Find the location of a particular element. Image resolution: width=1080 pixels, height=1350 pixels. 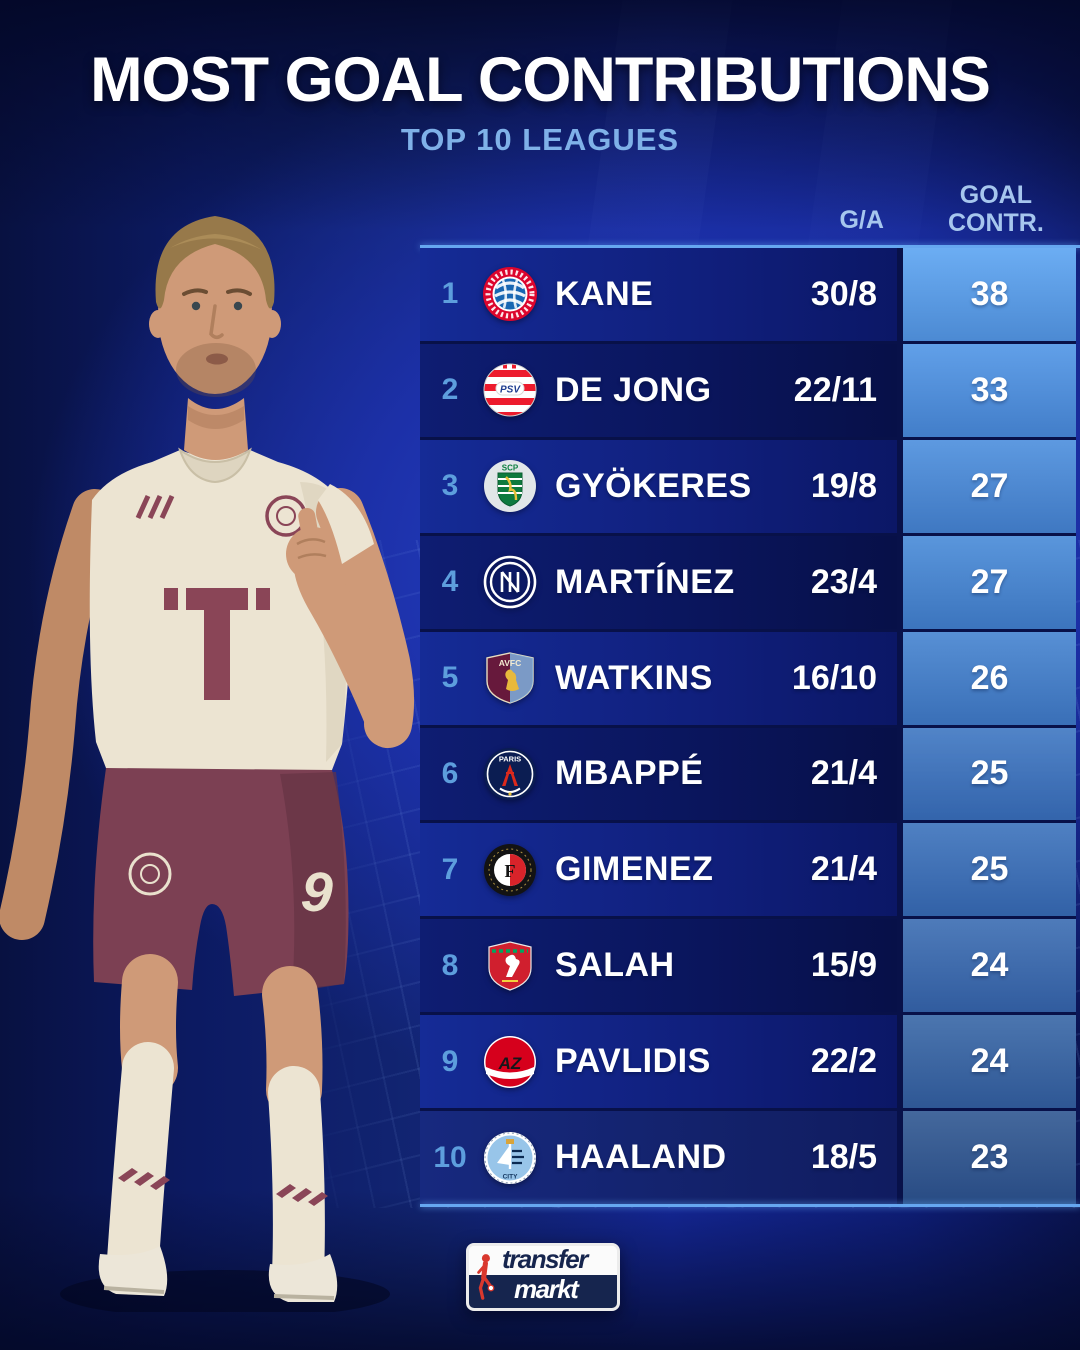

club-badge-aston-villa: AVFC is located at coordinates (510, 678).